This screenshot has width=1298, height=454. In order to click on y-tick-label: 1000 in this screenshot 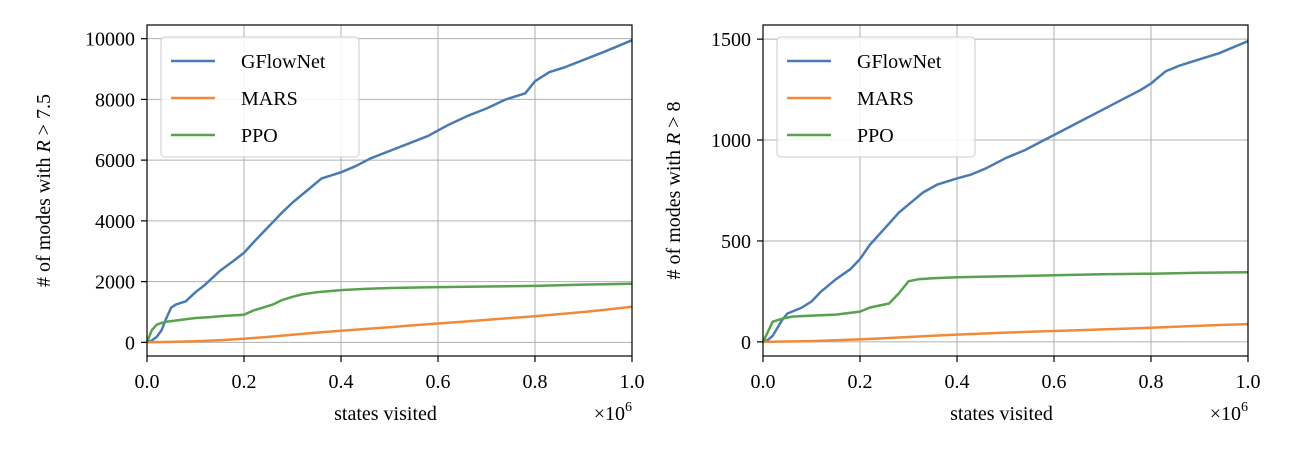, I will do `click(731, 141)`.